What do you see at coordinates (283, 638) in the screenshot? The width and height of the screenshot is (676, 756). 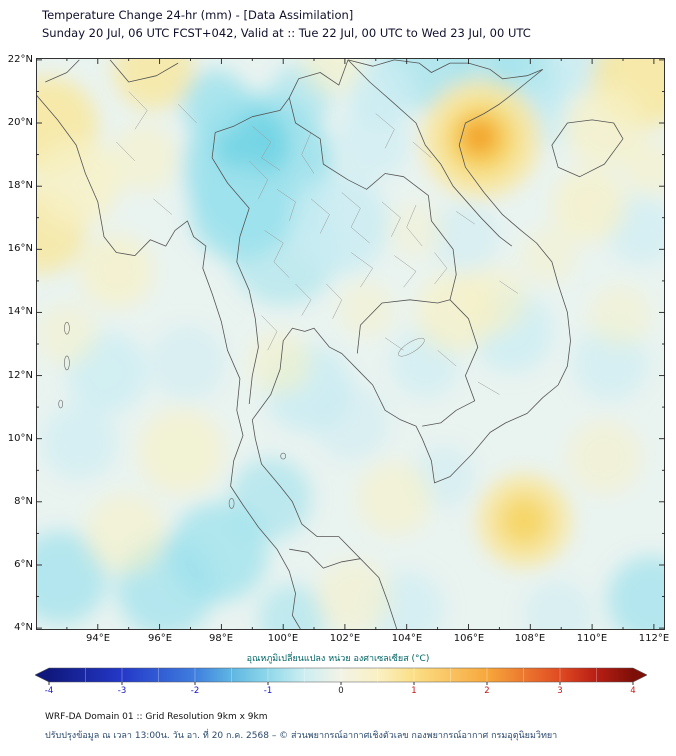 I see `lon-tick-label: 100°E` at bounding box center [283, 638].